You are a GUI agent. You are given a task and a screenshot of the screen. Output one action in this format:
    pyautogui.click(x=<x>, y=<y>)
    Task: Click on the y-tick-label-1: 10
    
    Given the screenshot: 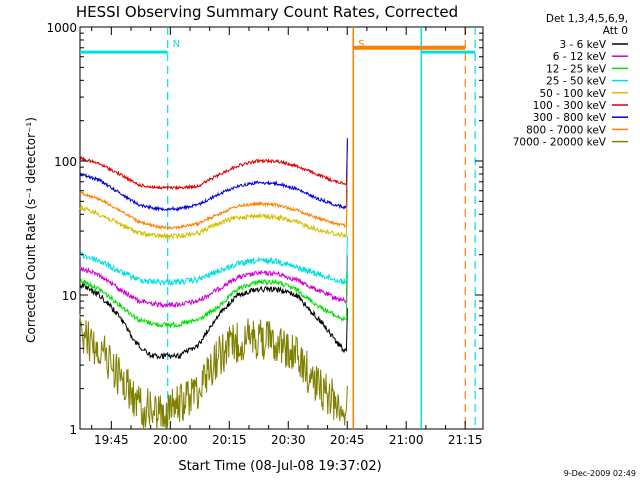 What is the action you would take?
    pyautogui.click(x=69, y=296)
    